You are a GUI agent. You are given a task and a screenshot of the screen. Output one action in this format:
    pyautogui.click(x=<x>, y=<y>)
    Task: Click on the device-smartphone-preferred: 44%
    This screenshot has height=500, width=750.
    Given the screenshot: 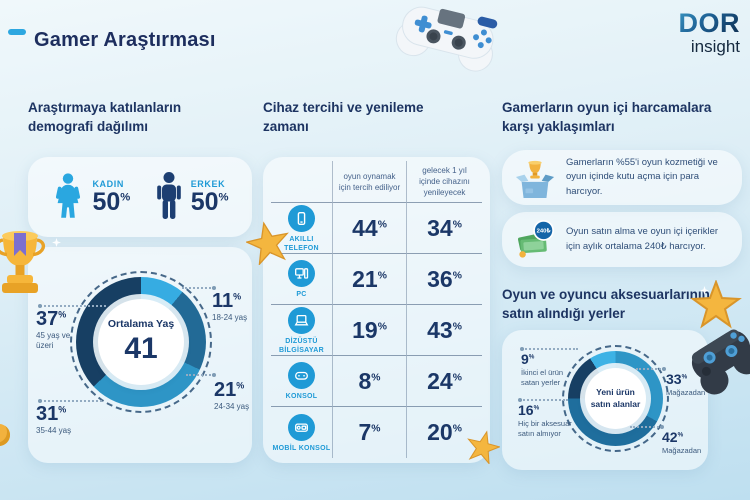 What is the action you would take?
    pyautogui.click(x=370, y=228)
    